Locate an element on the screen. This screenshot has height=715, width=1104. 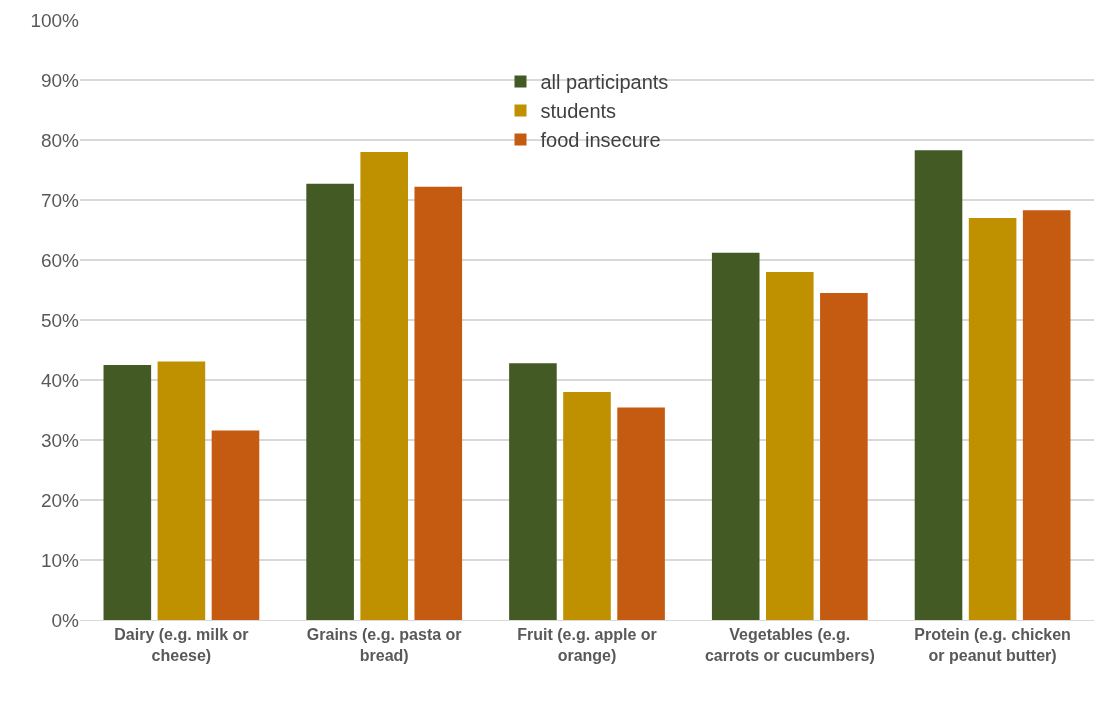
y-tick-label: 70% is located at coordinates (60, 200).